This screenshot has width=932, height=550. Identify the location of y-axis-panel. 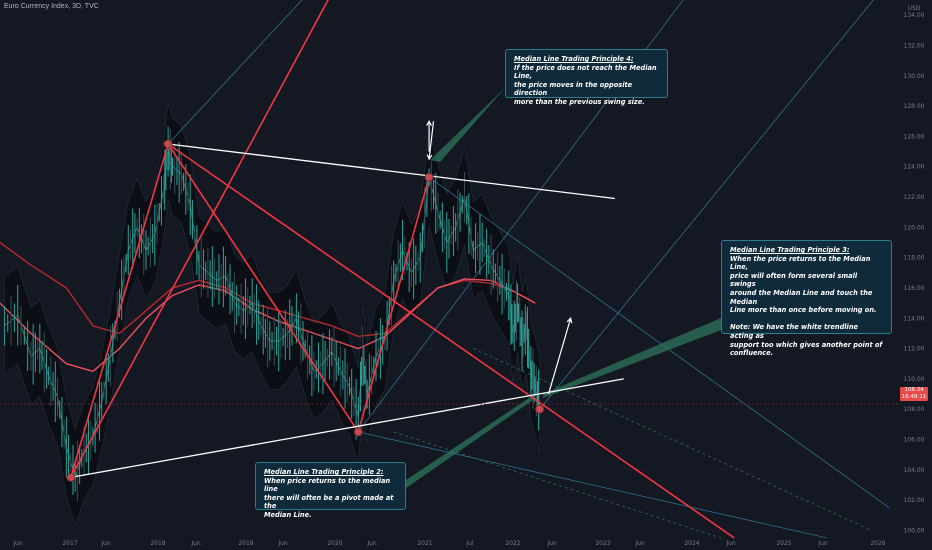
(915, 275).